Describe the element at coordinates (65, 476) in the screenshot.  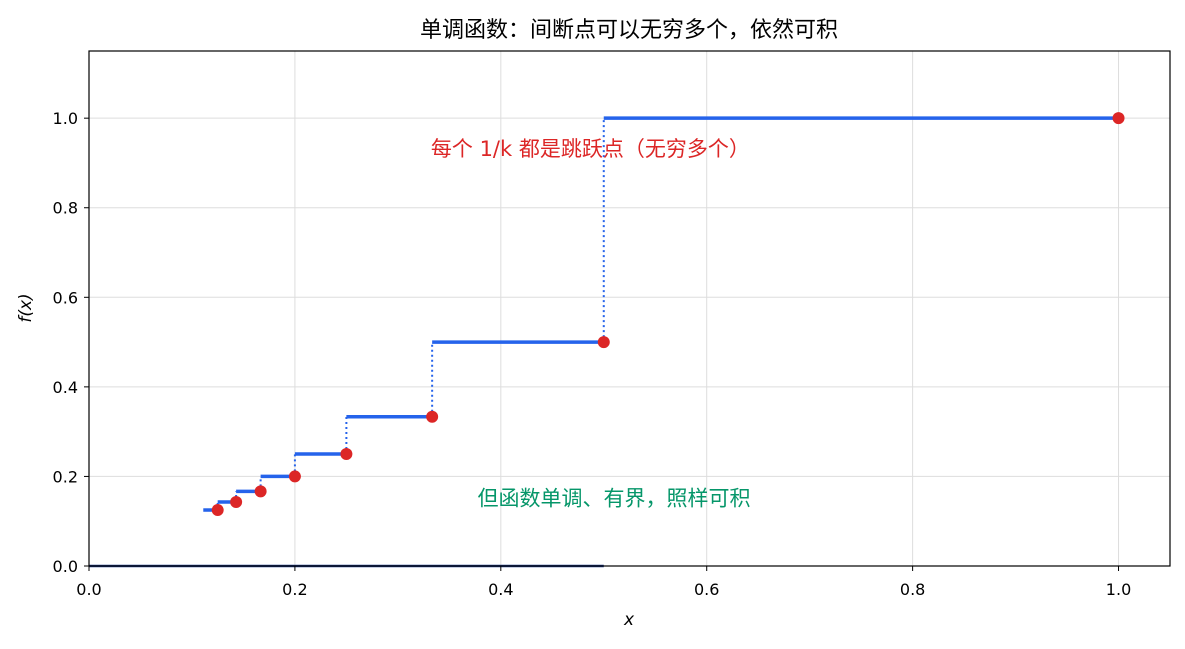
I see `y-tick-label: 0.2` at that location.